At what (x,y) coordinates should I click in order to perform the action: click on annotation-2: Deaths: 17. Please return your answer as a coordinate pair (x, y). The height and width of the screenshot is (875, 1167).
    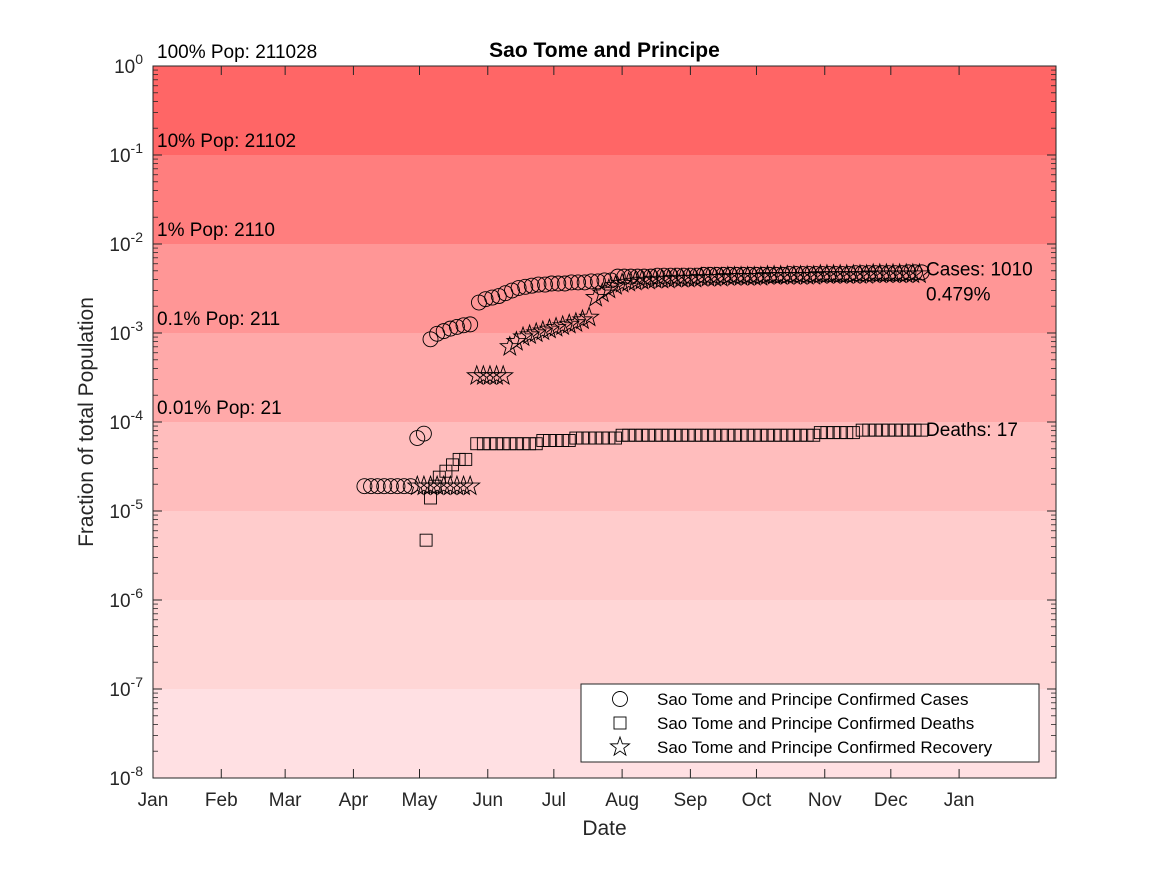
    Looking at the image, I should click on (972, 430).